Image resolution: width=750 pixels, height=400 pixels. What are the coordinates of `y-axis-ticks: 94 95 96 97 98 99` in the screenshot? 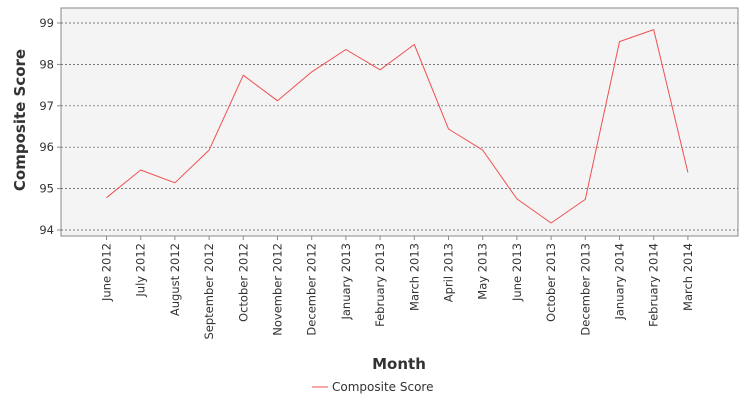 It's located at (50, 126).